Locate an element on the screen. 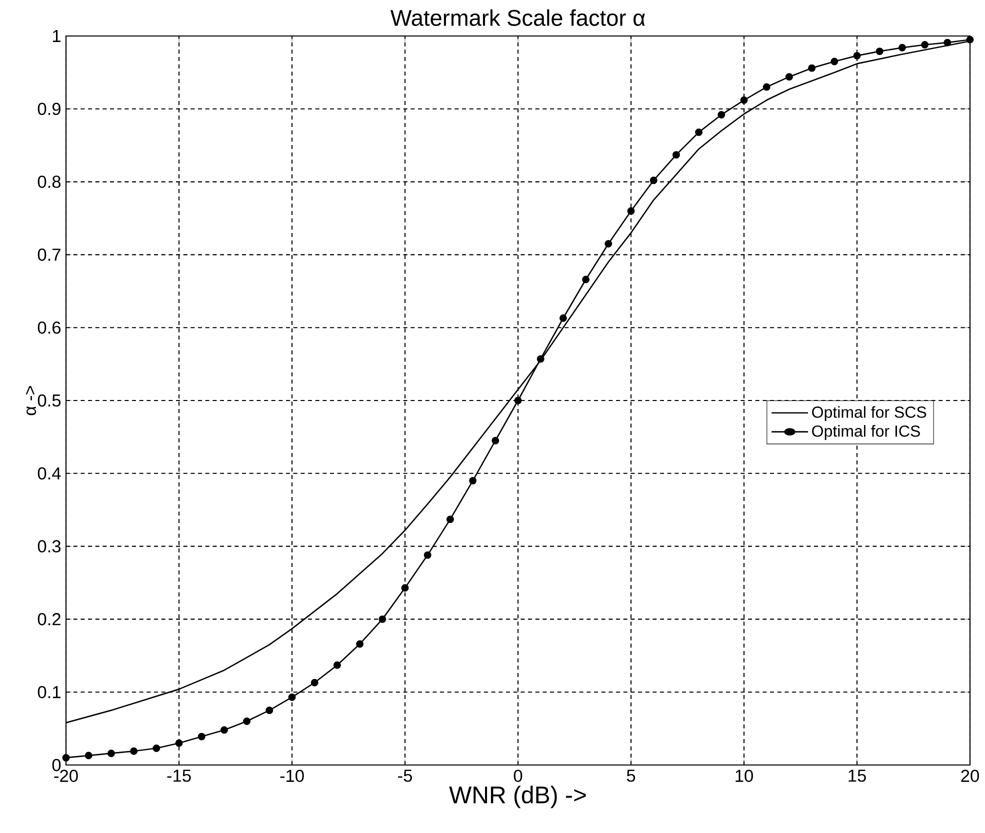 The height and width of the screenshot is (833, 985). y-tick-label: 0.7 is located at coordinates (49, 254).